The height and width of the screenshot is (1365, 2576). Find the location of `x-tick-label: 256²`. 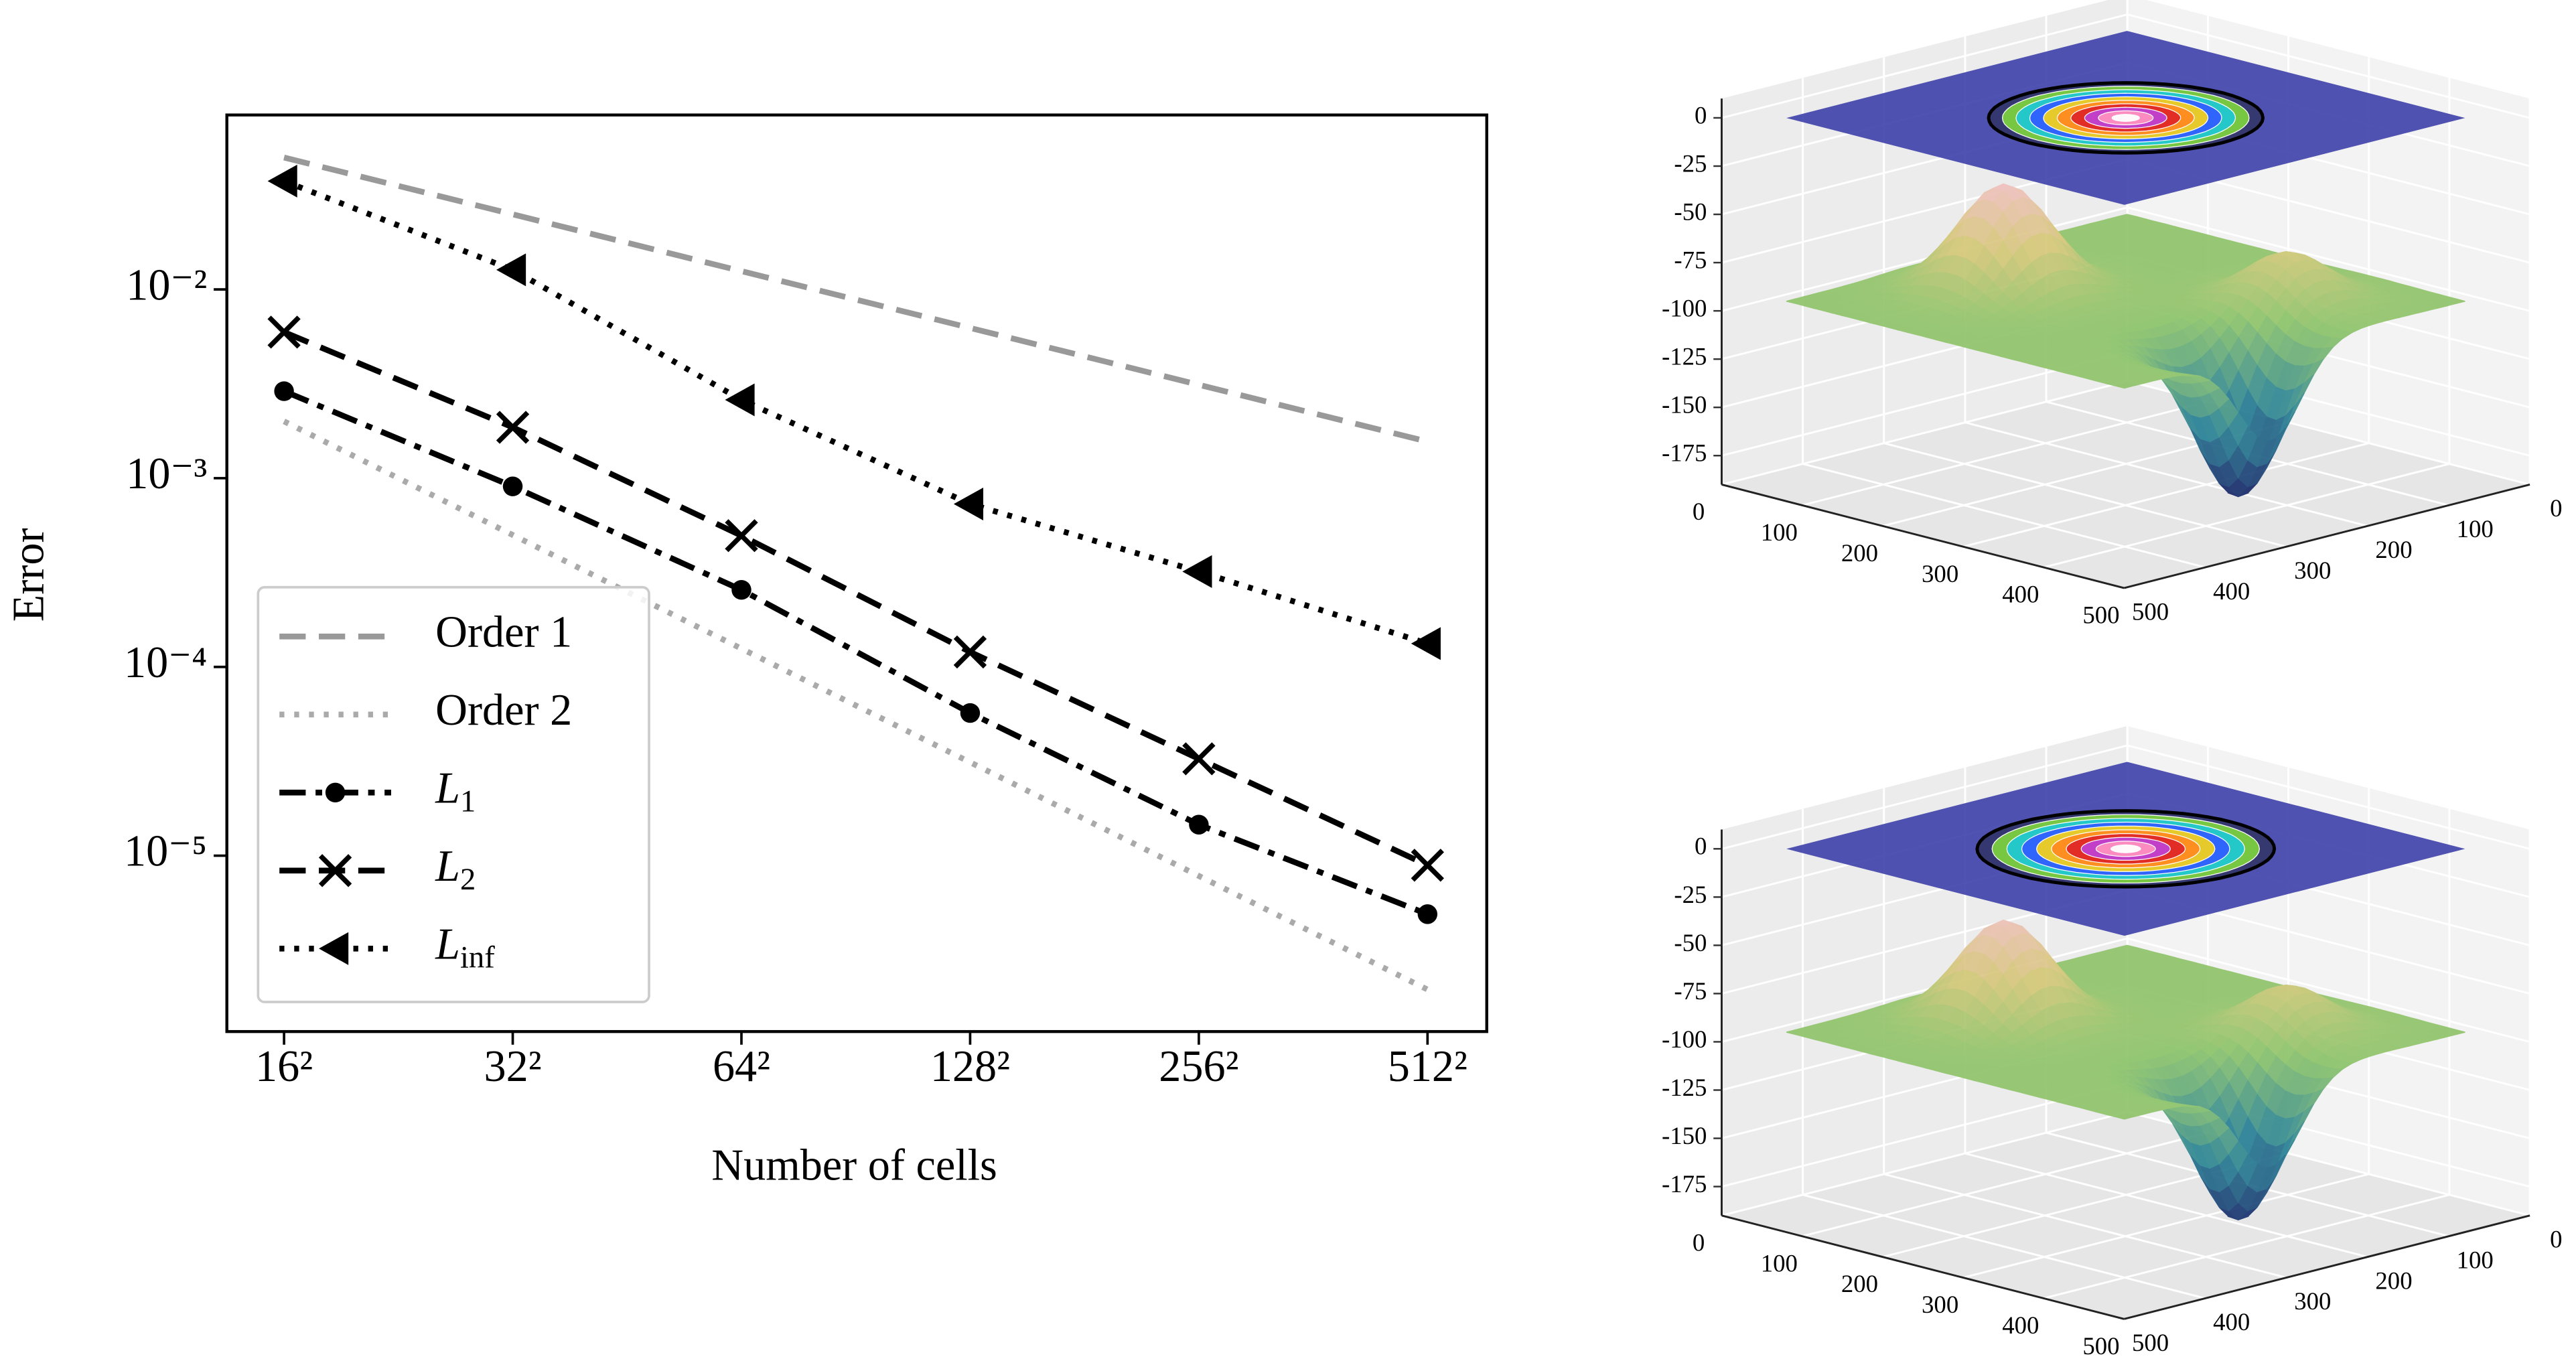

x-tick-label: 256² is located at coordinates (1198, 1066).